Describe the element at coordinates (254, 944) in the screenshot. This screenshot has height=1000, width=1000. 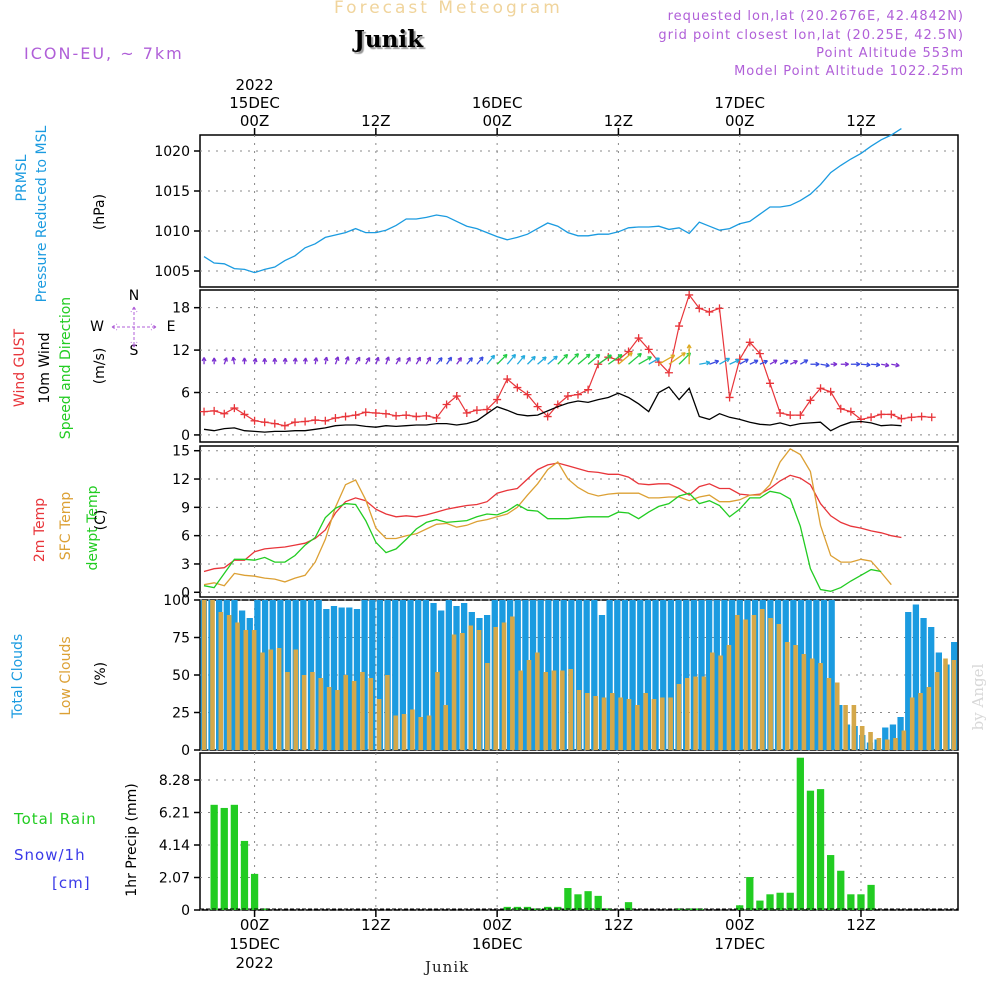
I see `bottom-time-label: 15DEC` at that location.